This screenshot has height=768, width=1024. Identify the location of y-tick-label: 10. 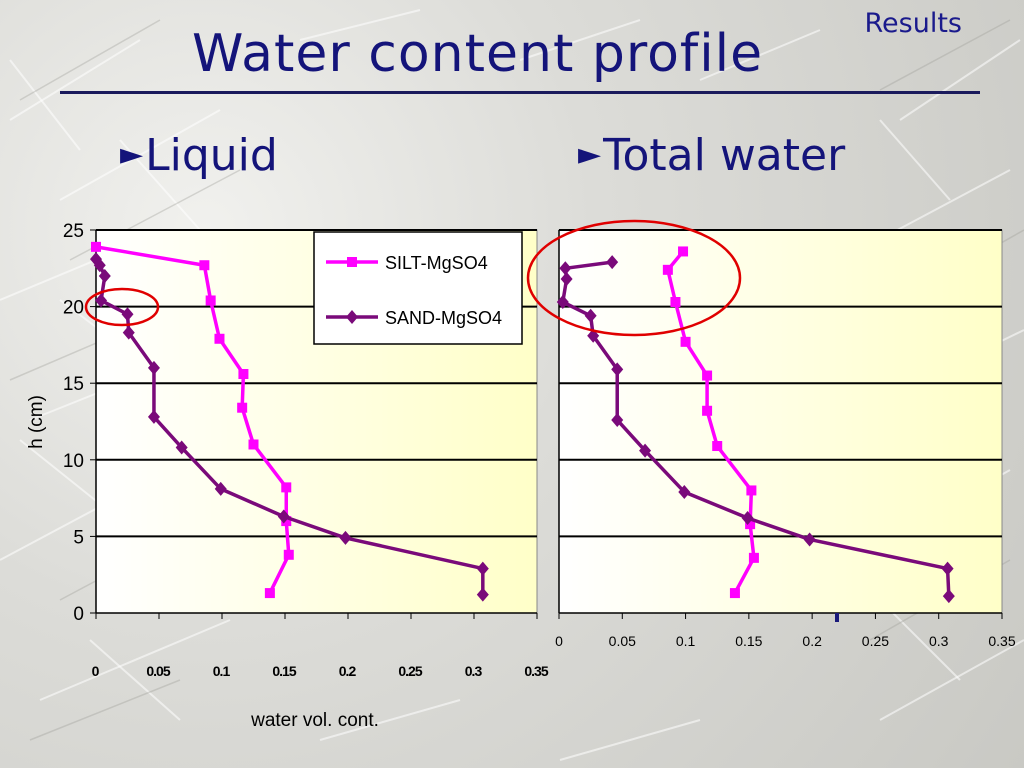
(73, 461).